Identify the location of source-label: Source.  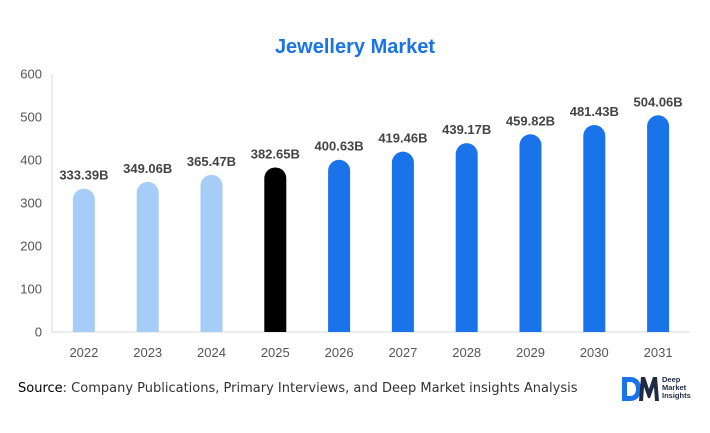
(40, 388).